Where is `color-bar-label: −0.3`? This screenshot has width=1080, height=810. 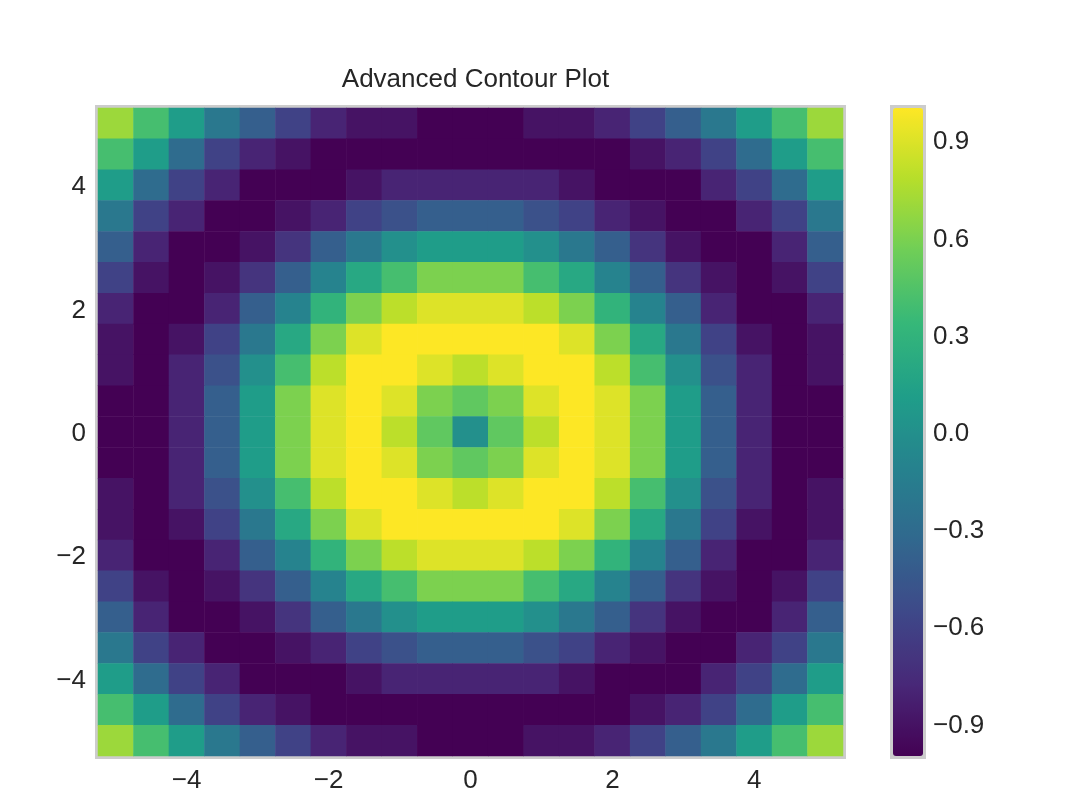
color-bar-label: −0.3 is located at coordinates (959, 529).